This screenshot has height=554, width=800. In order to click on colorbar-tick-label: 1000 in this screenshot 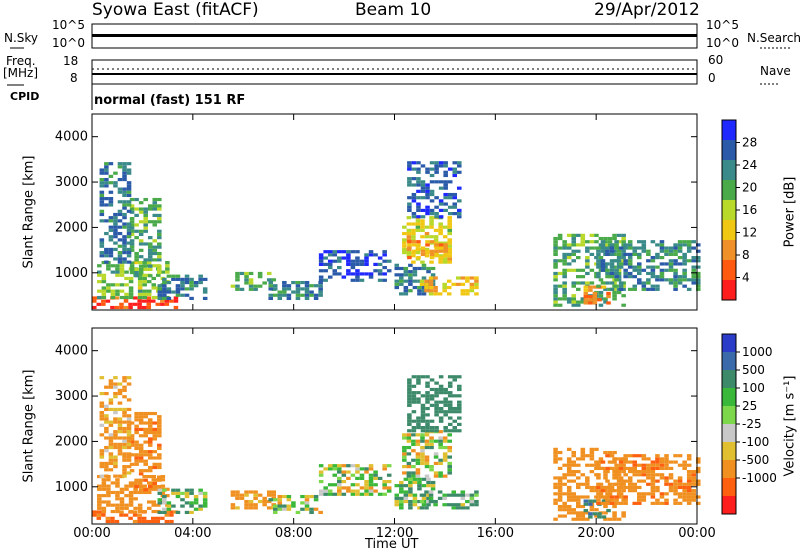, I will do `click(757, 352)`.